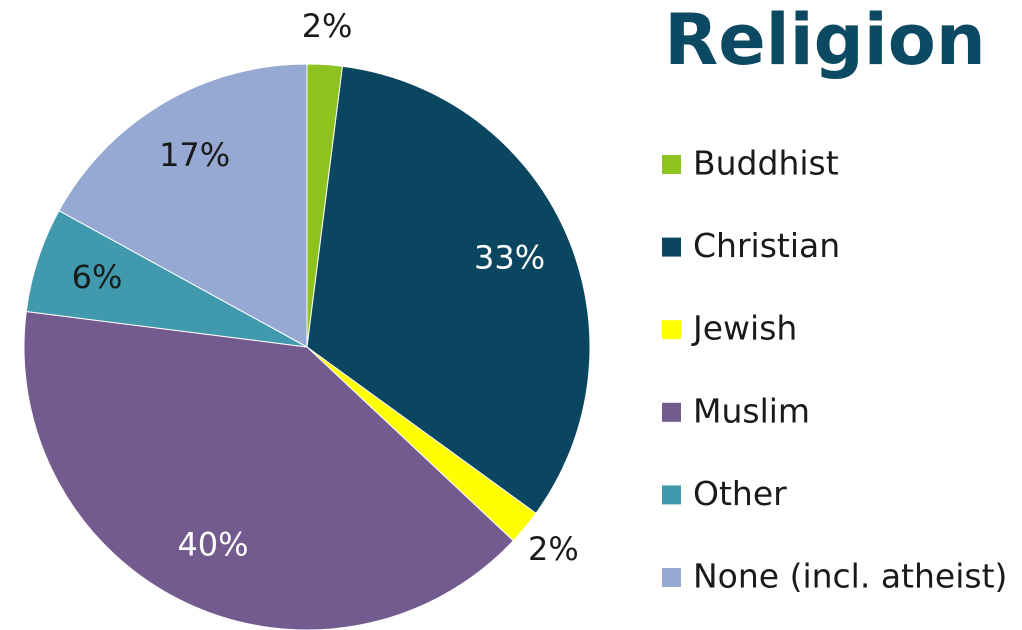  Describe the element at coordinates (850, 576) in the screenshot. I see `legend-label: None (incl. atheist)` at that location.